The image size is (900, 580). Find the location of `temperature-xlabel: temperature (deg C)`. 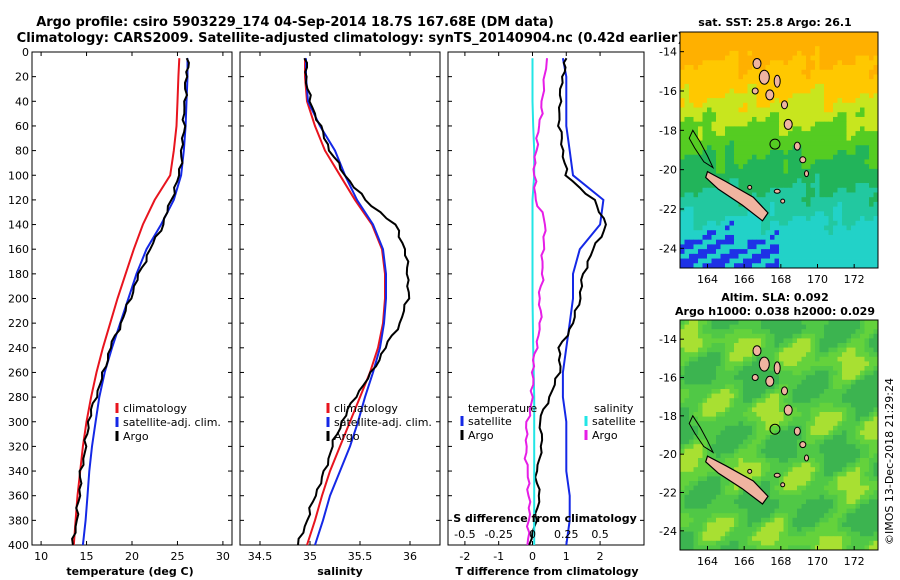

temperature-xlabel: temperature (deg C) is located at coordinates (129, 571).